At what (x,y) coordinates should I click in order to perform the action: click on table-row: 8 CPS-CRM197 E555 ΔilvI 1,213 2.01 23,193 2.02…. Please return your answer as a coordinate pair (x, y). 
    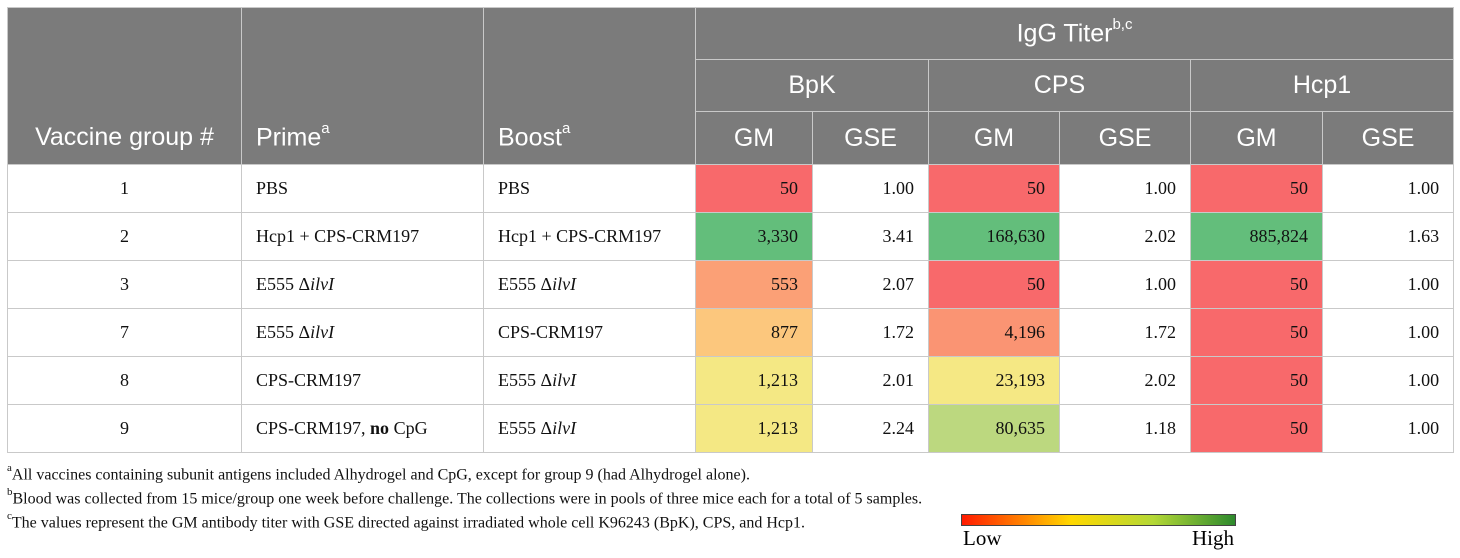
    Looking at the image, I should click on (731, 380).